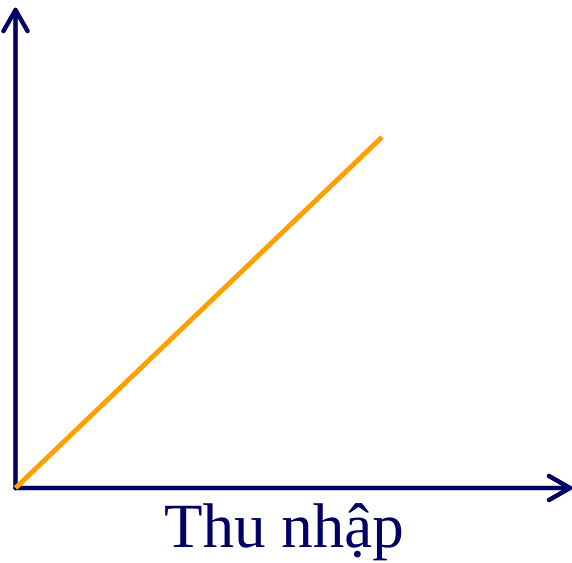  Describe the element at coordinates (283, 531) in the screenshot. I see `x-axis-title: Thu nhập` at that location.